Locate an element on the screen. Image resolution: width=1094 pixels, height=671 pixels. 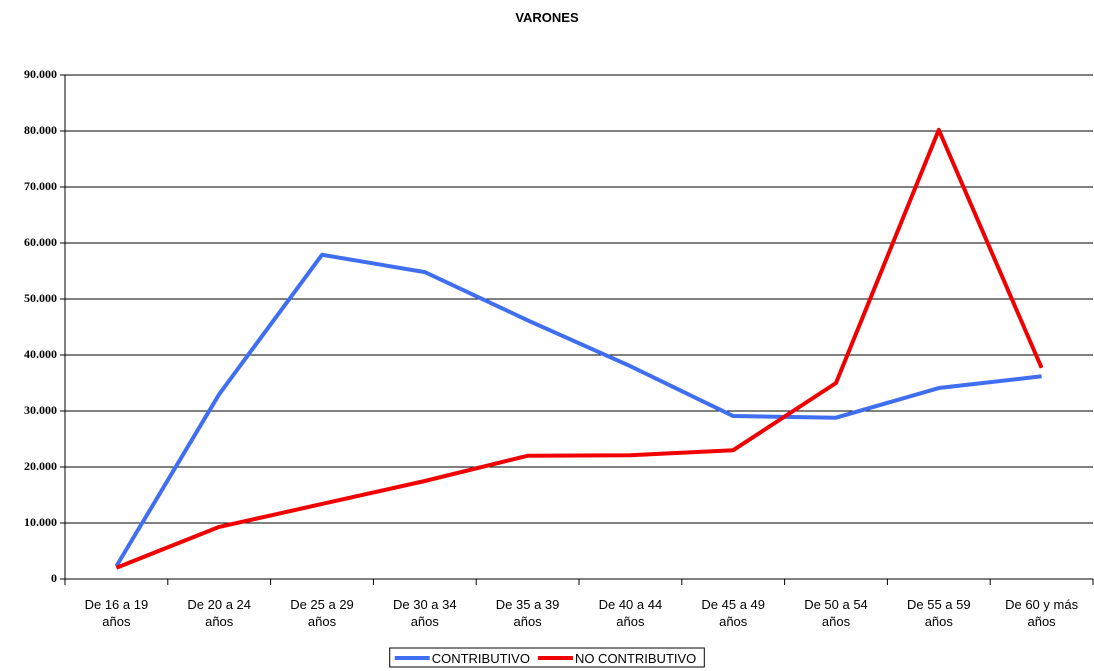
x-tick-label: De 35 a 39 años is located at coordinates (528, 613).